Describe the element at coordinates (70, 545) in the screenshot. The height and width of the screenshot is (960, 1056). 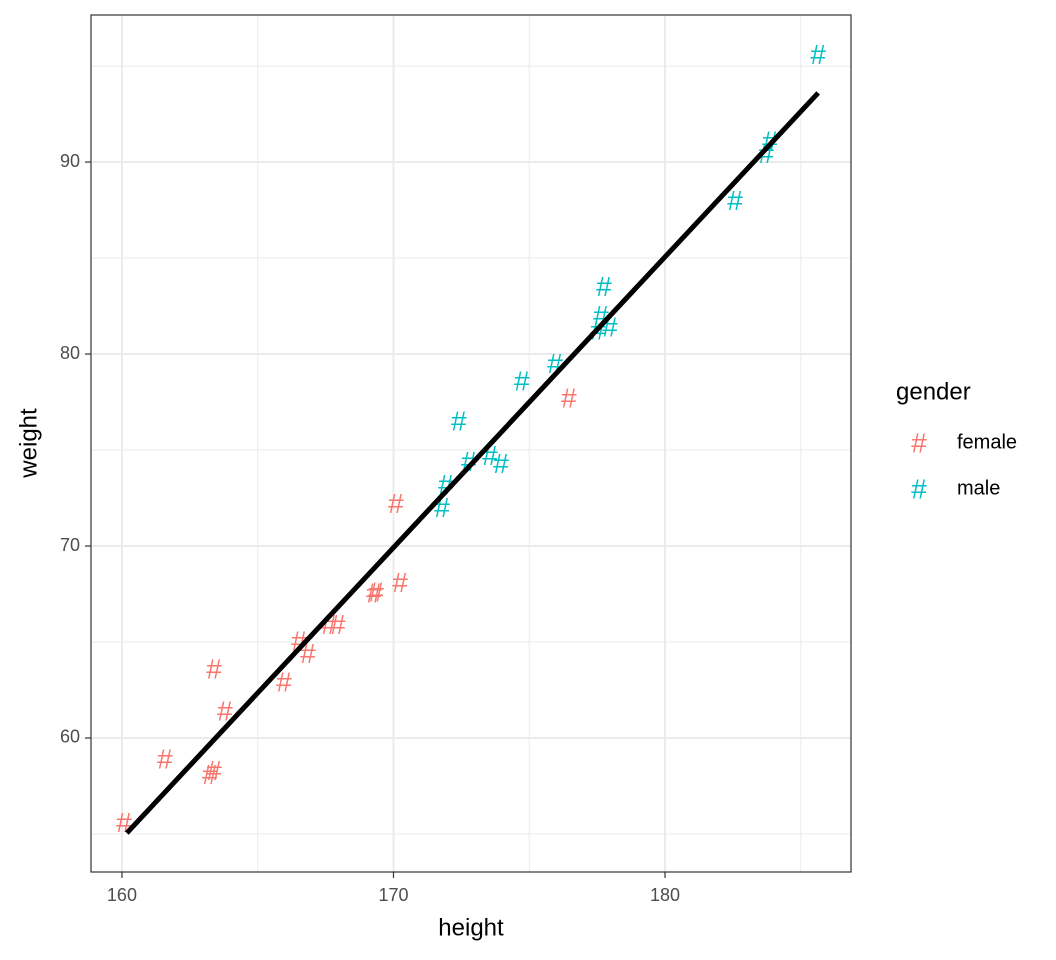
I see `y-tick-label: 70` at that location.